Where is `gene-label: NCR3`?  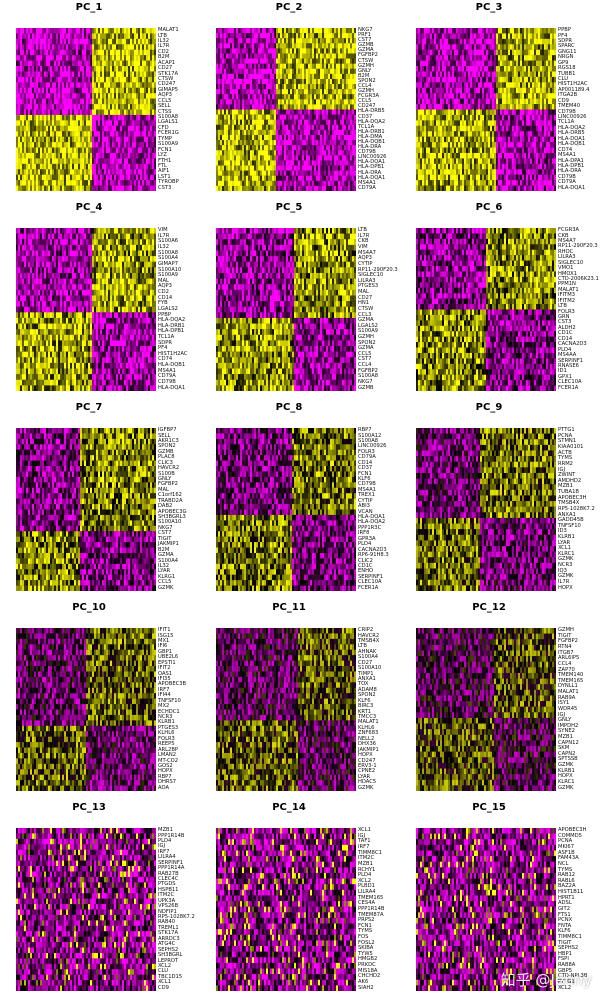
gene-label: NCR3 is located at coordinates (165, 717).